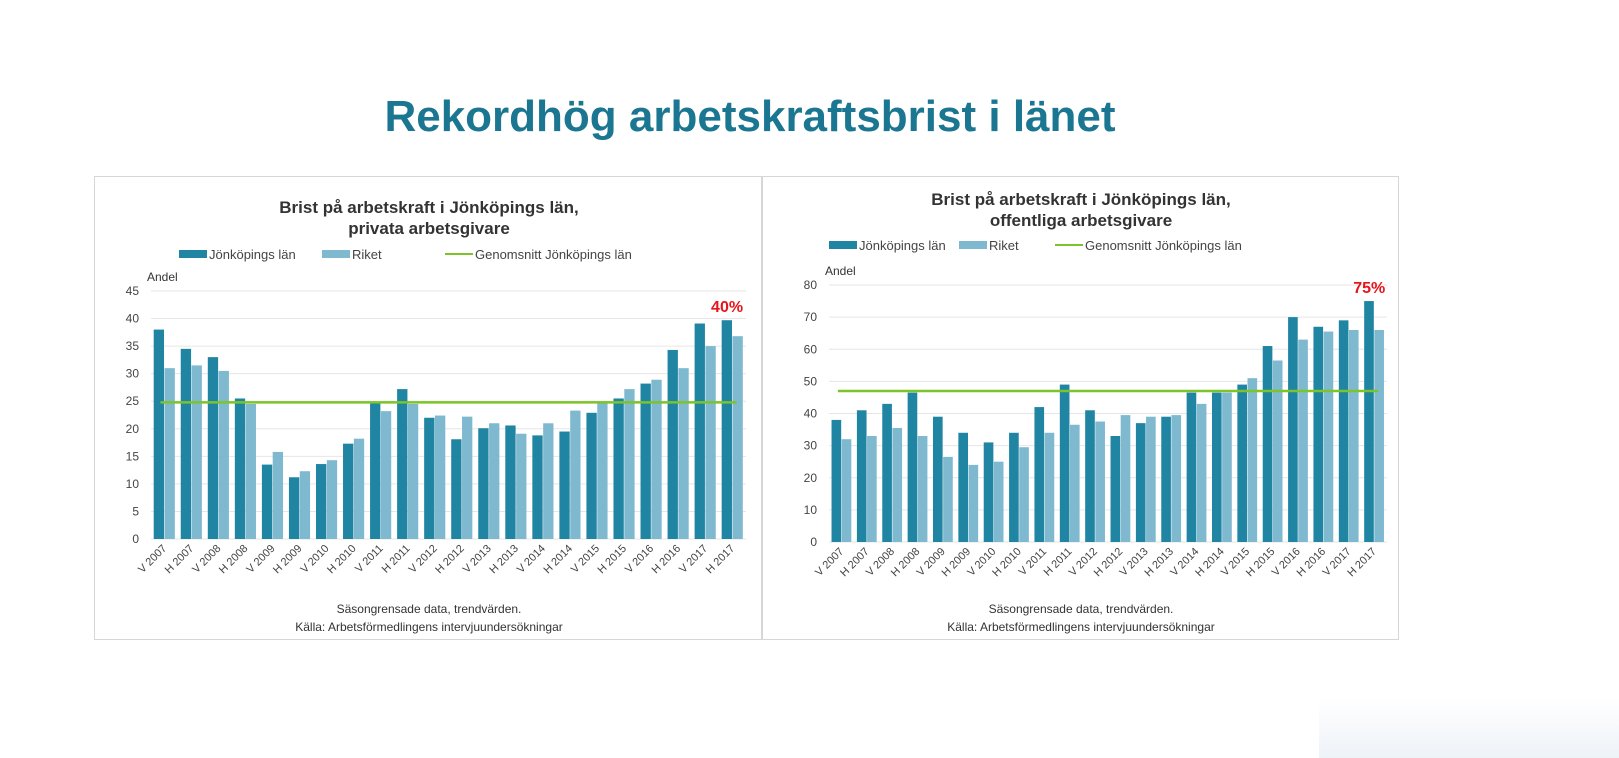 The width and height of the screenshot is (1619, 758). What do you see at coordinates (133, 346) in the screenshot?
I see `y-tick-label: 35` at bounding box center [133, 346].